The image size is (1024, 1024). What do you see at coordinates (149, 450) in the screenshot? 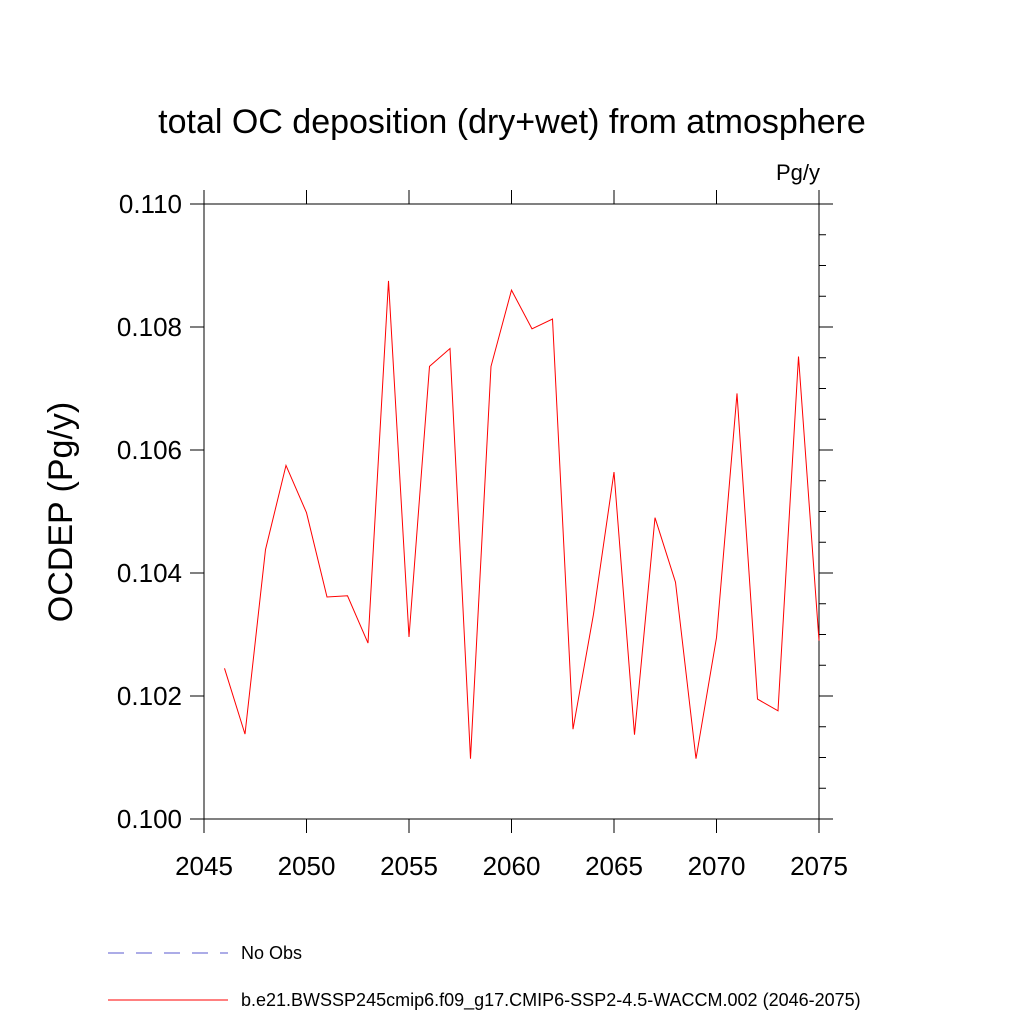
I see `y-tick-label: 0.106` at bounding box center [149, 450].